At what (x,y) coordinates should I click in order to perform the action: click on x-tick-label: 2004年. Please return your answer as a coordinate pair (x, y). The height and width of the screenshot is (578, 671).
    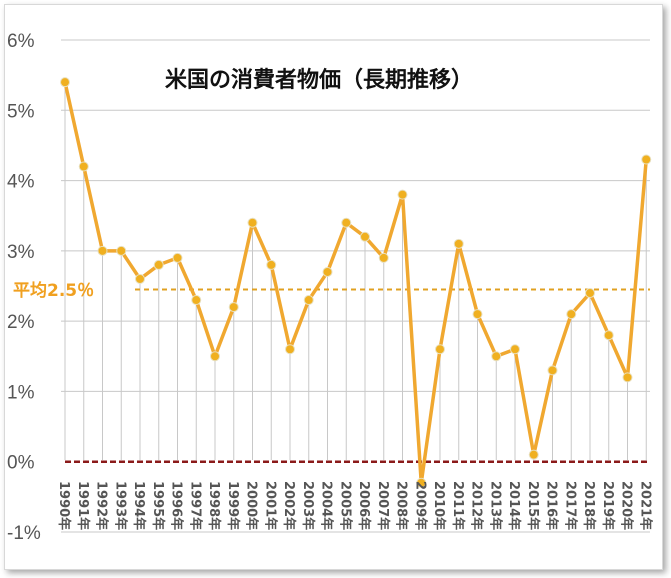
    Looking at the image, I should click on (327, 505).